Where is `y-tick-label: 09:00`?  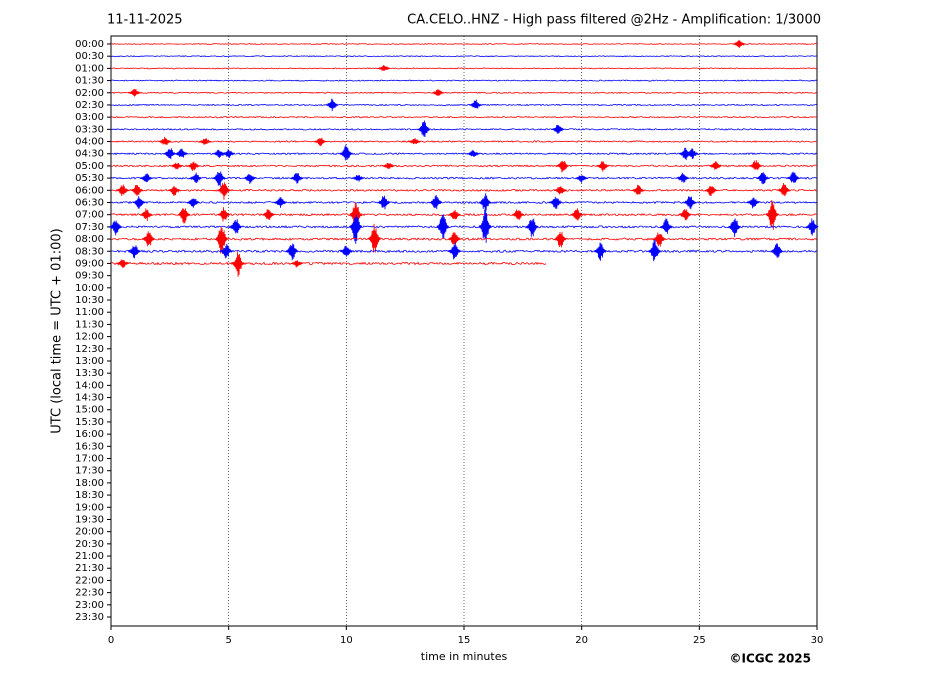 y-tick-label: 09:00 is located at coordinates (89, 263).